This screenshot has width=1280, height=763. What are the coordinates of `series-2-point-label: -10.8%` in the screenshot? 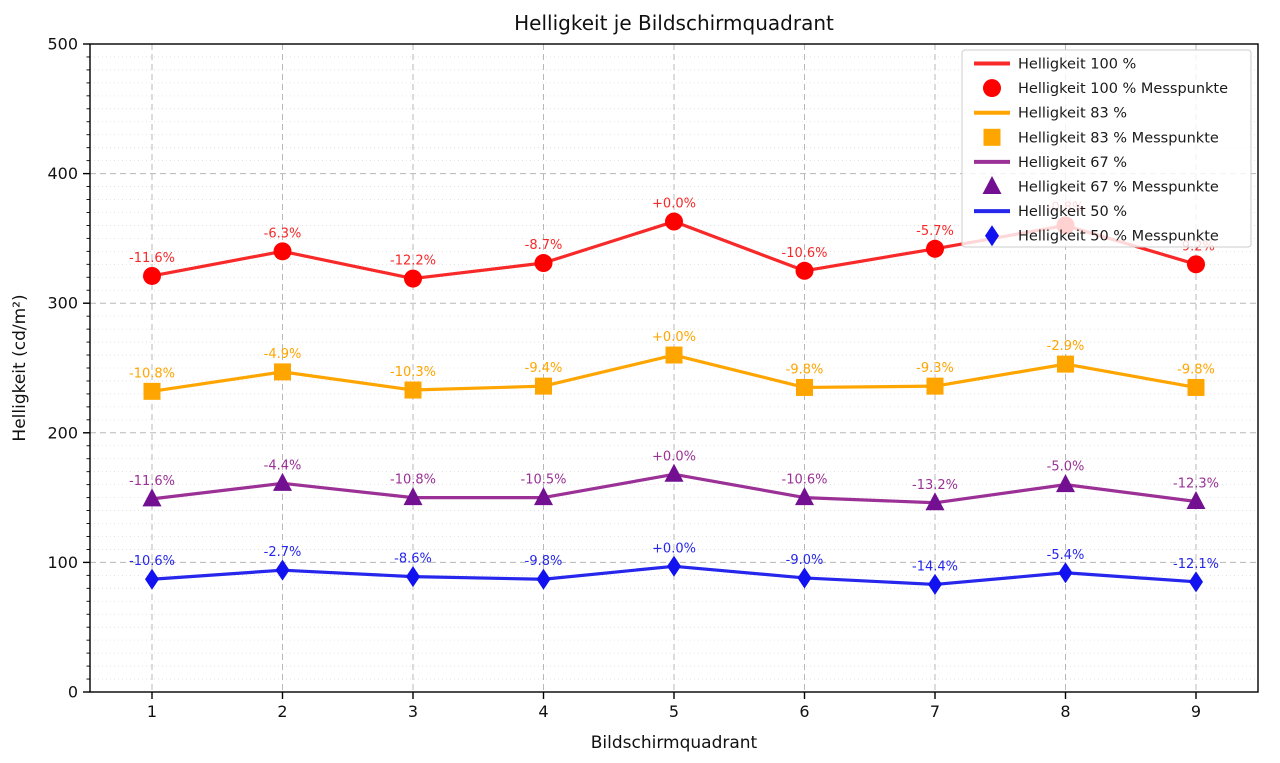 It's located at (413, 480).